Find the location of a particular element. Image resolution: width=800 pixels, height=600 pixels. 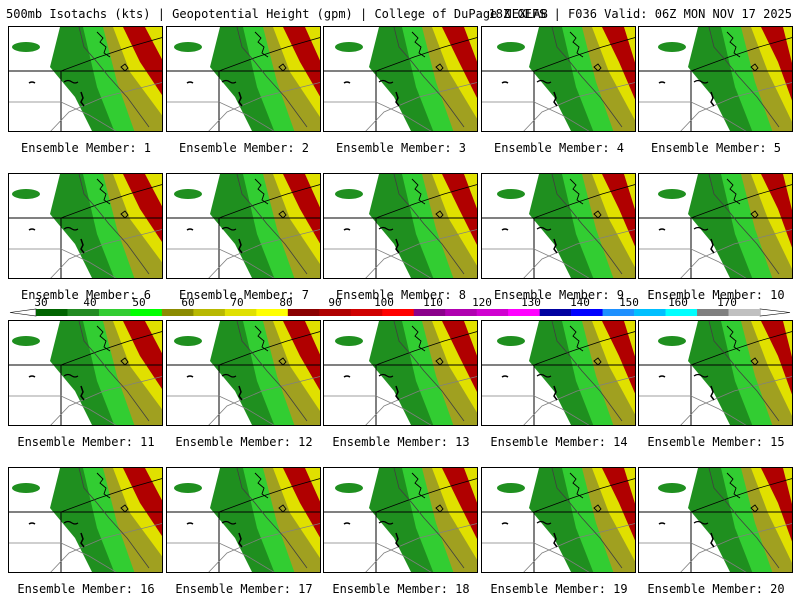

member-label: Ensemble Member: 10 is located at coordinates (716, 295).